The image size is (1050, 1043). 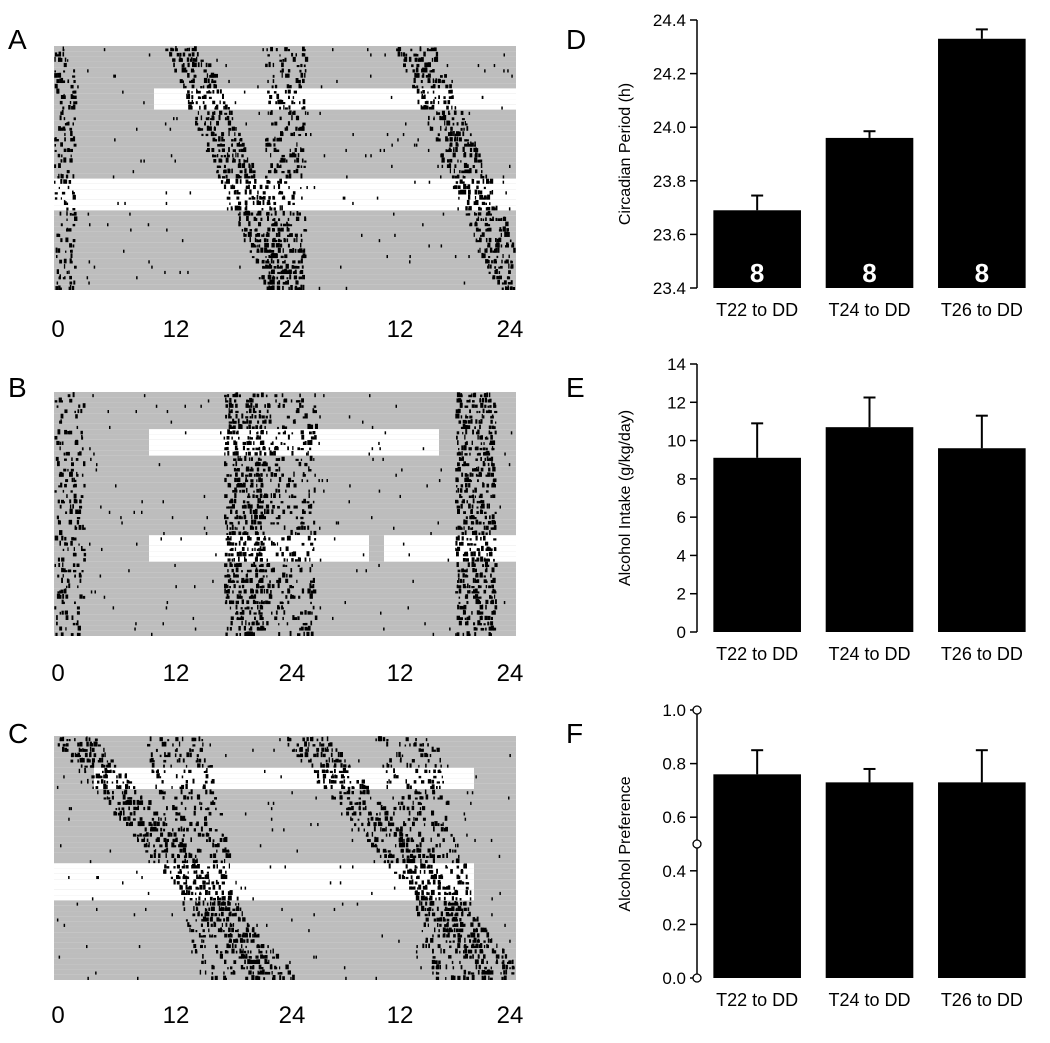 What do you see at coordinates (285, 80) in the screenshot?
I see `actogram-row-band` at bounding box center [285, 80].